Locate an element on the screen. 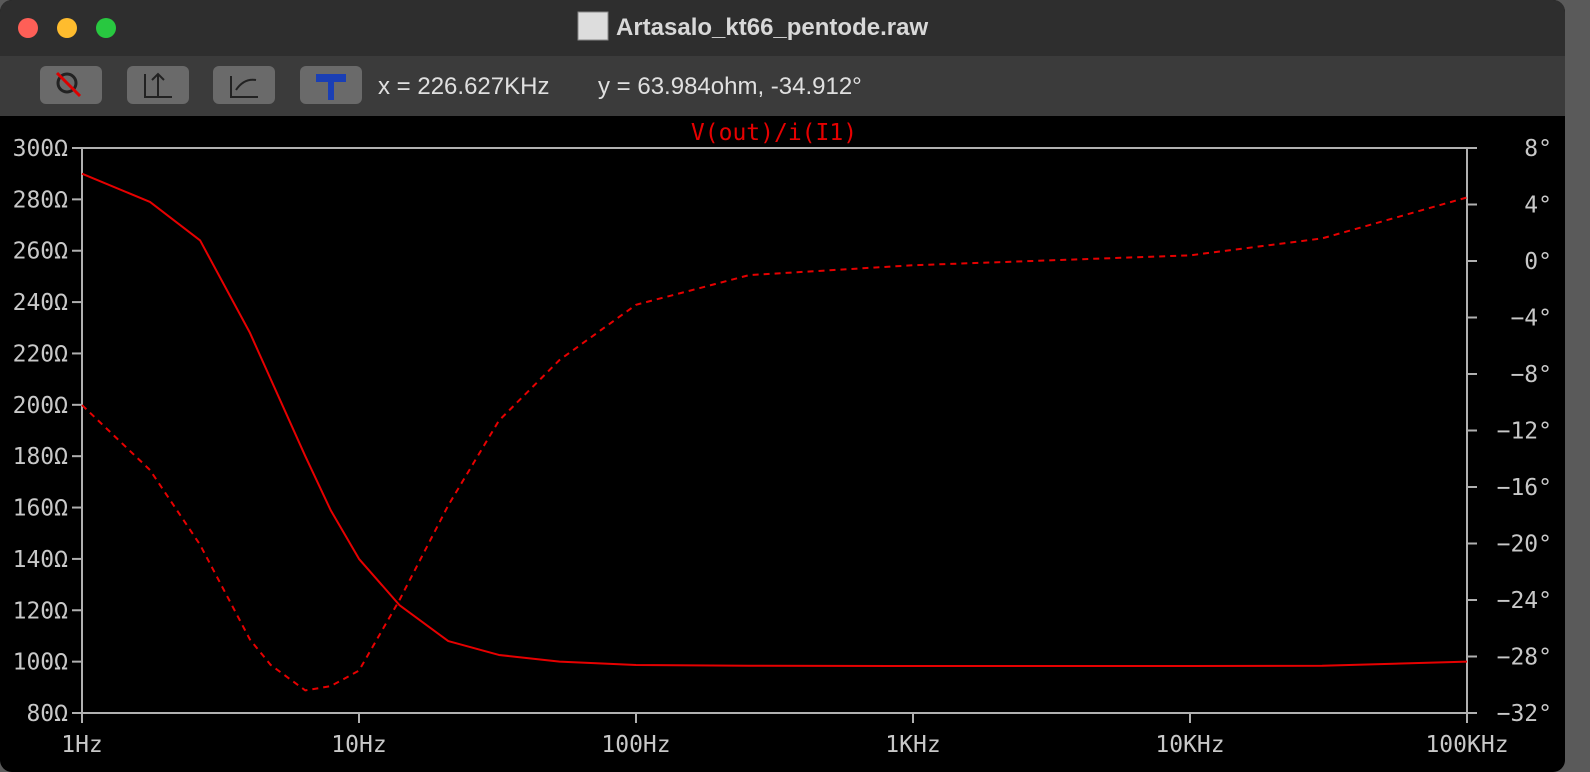 The height and width of the screenshot is (772, 1590). zoom-icon is located at coordinates (67, 83).